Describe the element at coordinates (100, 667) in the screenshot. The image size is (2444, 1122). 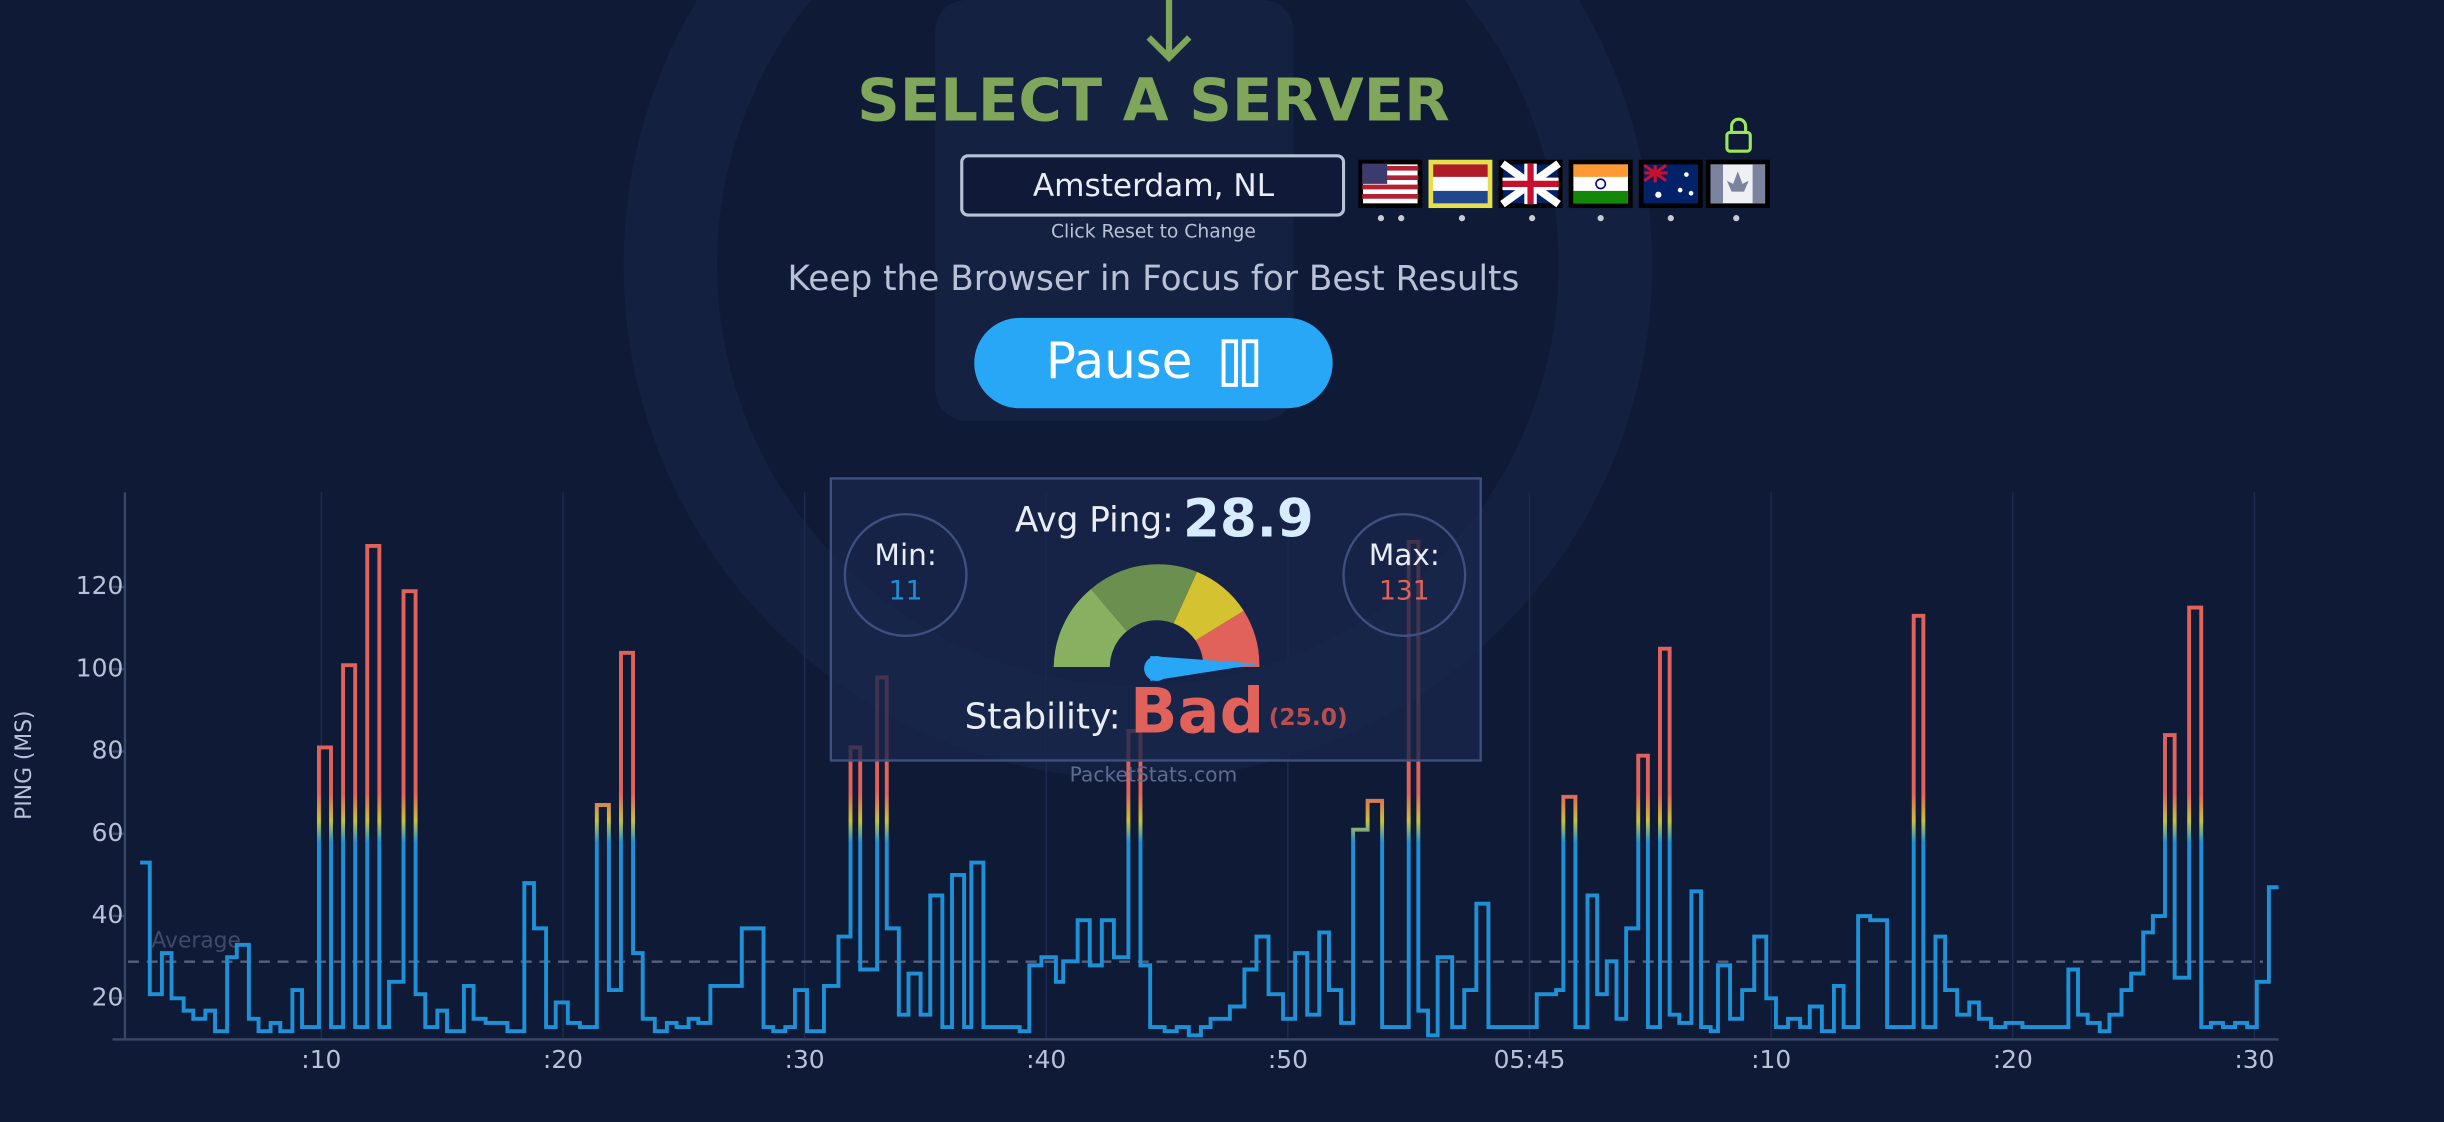
I see `y-tick-label: 100` at that location.